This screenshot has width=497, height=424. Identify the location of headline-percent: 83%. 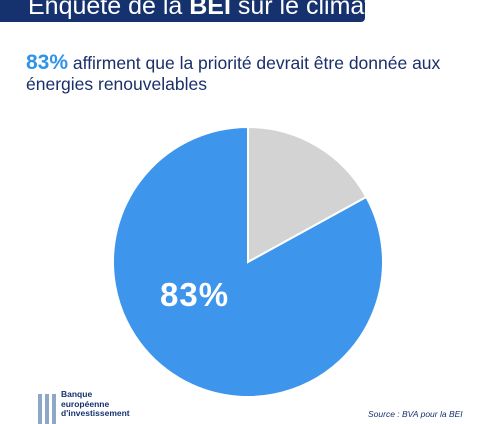
(47, 62).